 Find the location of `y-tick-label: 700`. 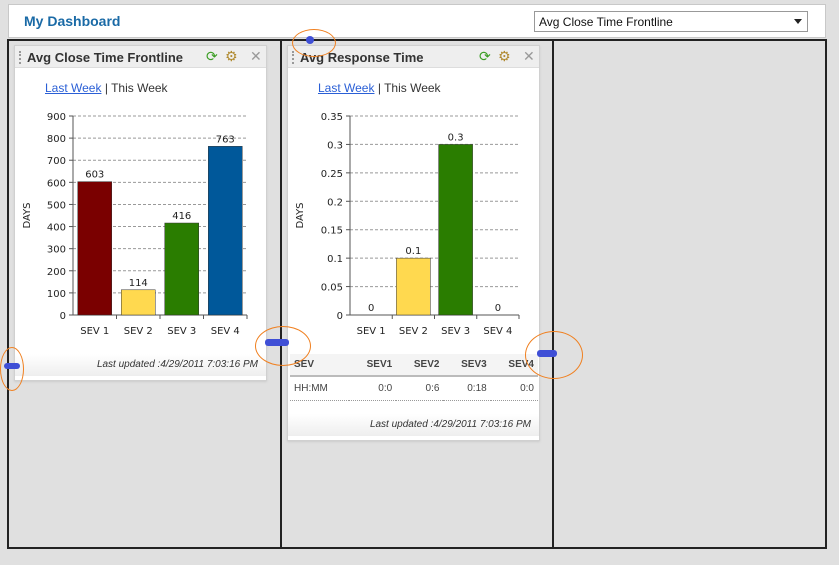

y-tick-label: 700 is located at coordinates (56, 161).